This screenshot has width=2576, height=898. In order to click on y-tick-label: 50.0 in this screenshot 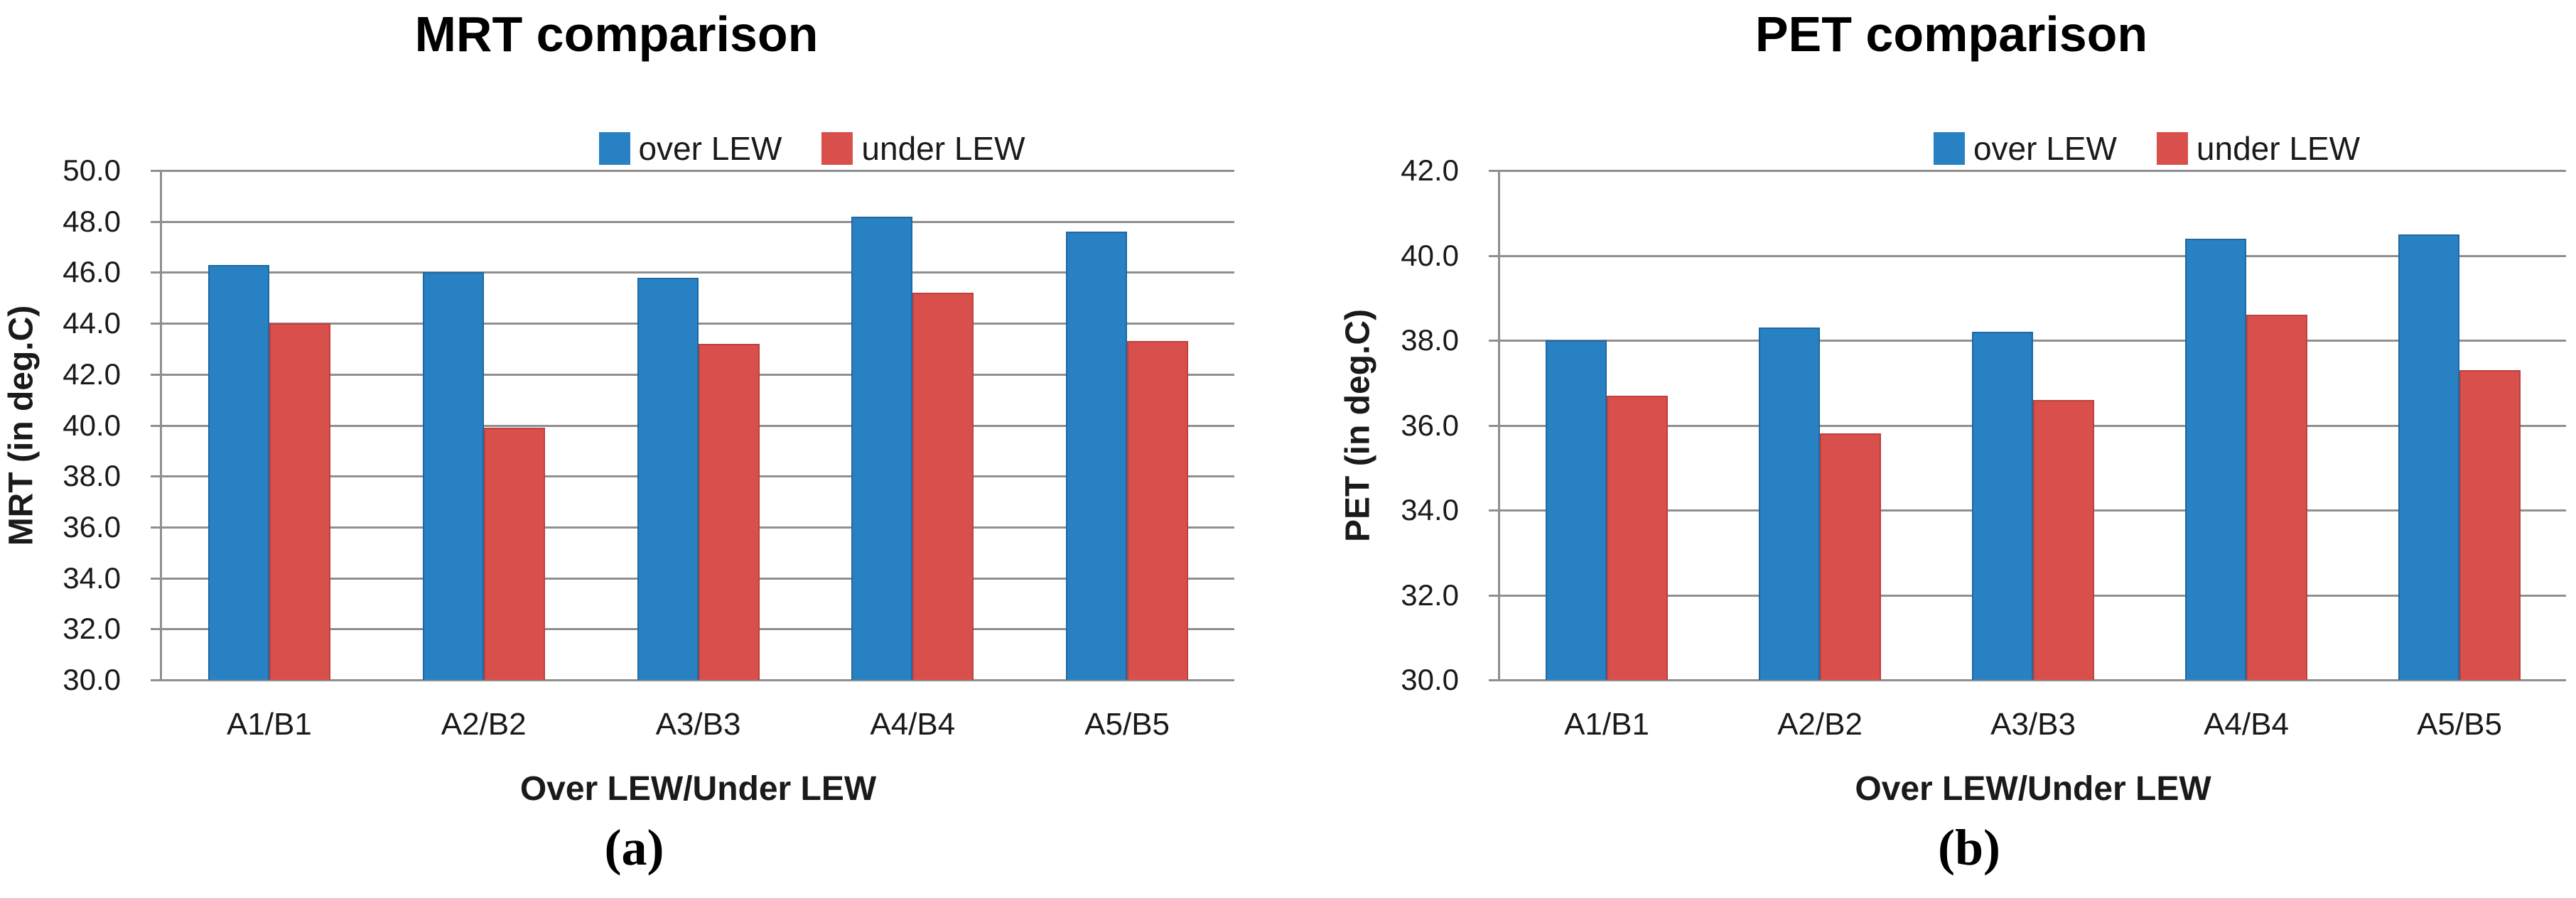, I will do `click(92, 170)`.